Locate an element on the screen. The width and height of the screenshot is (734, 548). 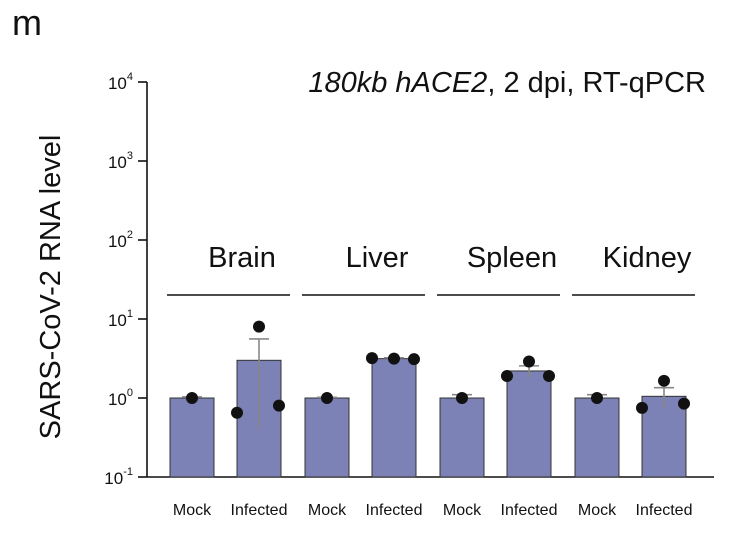
y-tick-label: 10⁴ is located at coordinates (120, 82).